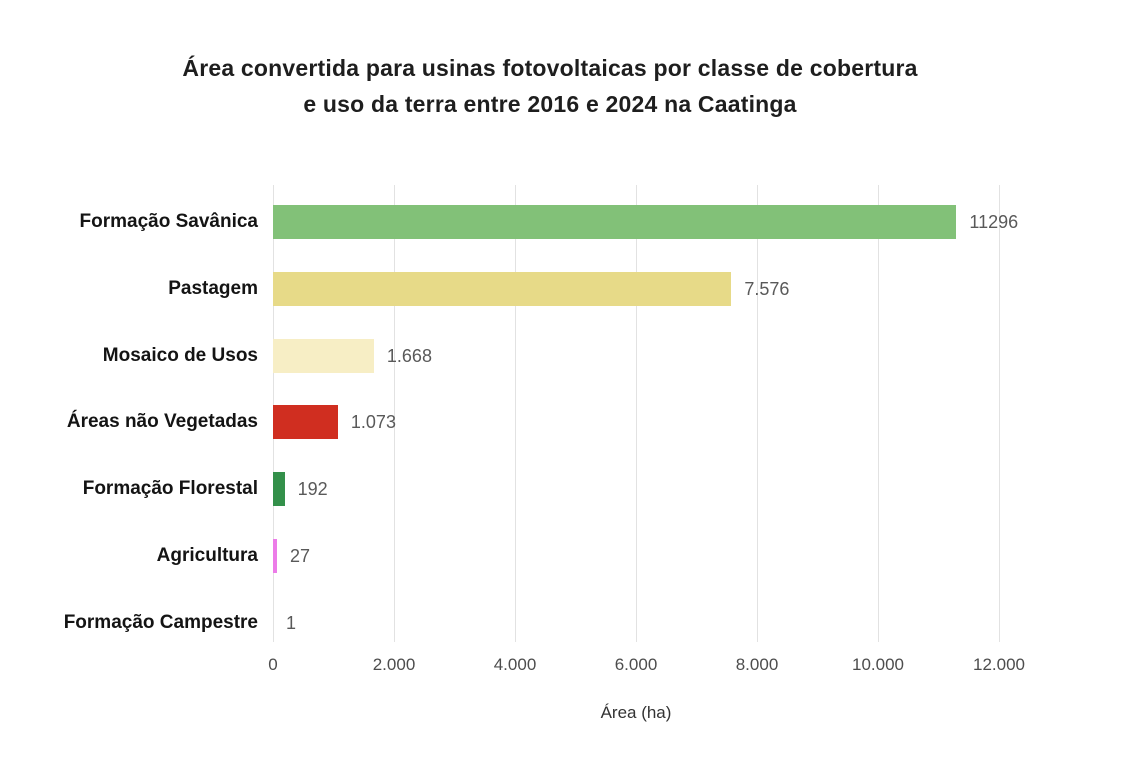 This screenshot has height=781, width=1140. Describe the element at coordinates (757, 664) in the screenshot. I see `x-tick-label: 8.000` at that location.